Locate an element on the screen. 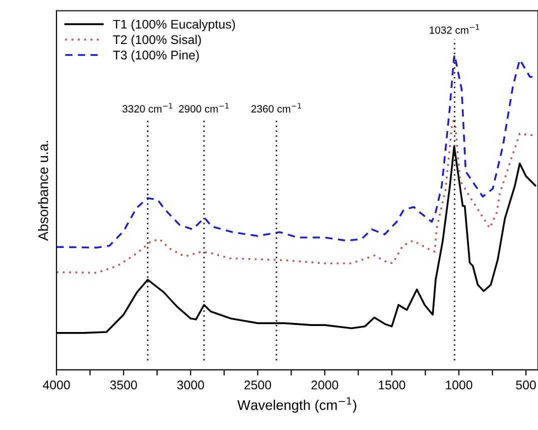 Image resolution: width=538 pixels, height=430 pixels. x-tick-label: 2500 is located at coordinates (258, 385).